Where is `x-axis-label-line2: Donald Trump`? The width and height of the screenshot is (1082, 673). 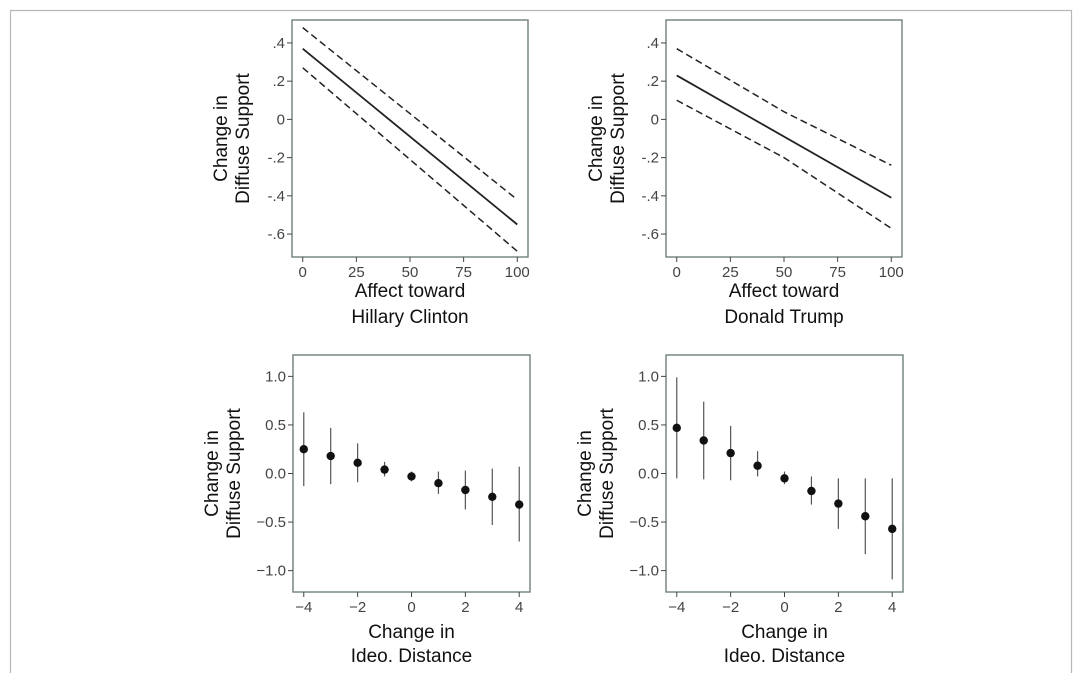
x-axis-label-line2: Donald Trump is located at coordinates (783, 317).